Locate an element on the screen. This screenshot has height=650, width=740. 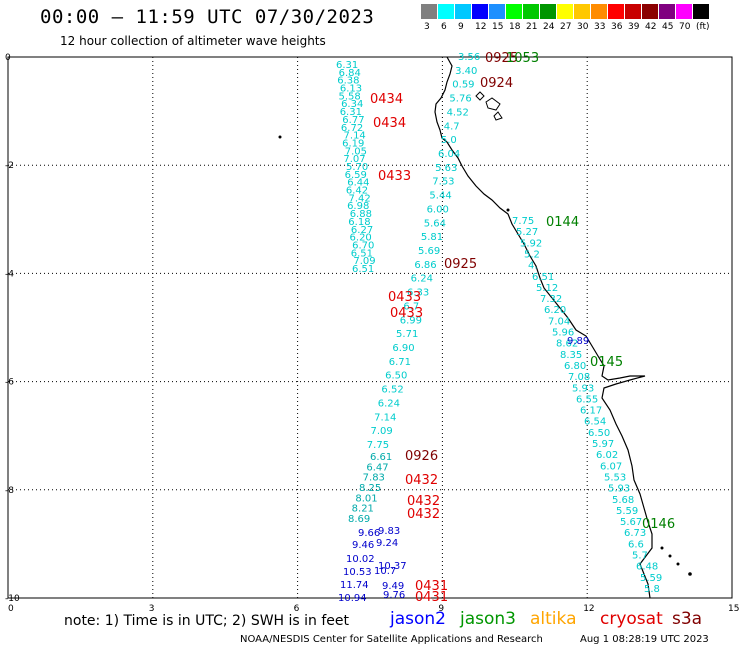
pass-time-label: 0431 is located at coordinates (431, 586).